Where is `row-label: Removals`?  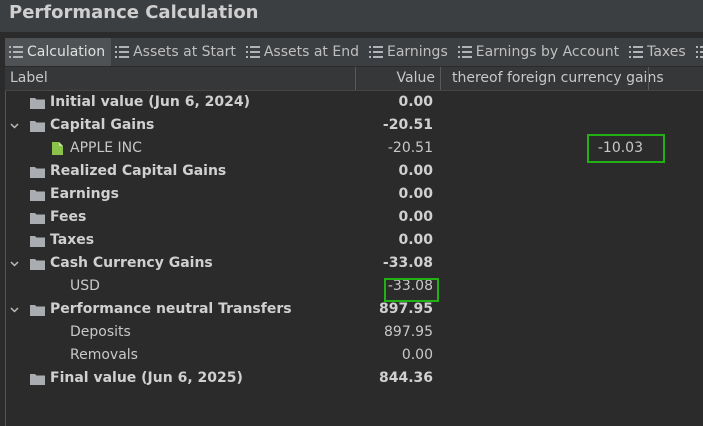
row-label: Removals is located at coordinates (104, 355).